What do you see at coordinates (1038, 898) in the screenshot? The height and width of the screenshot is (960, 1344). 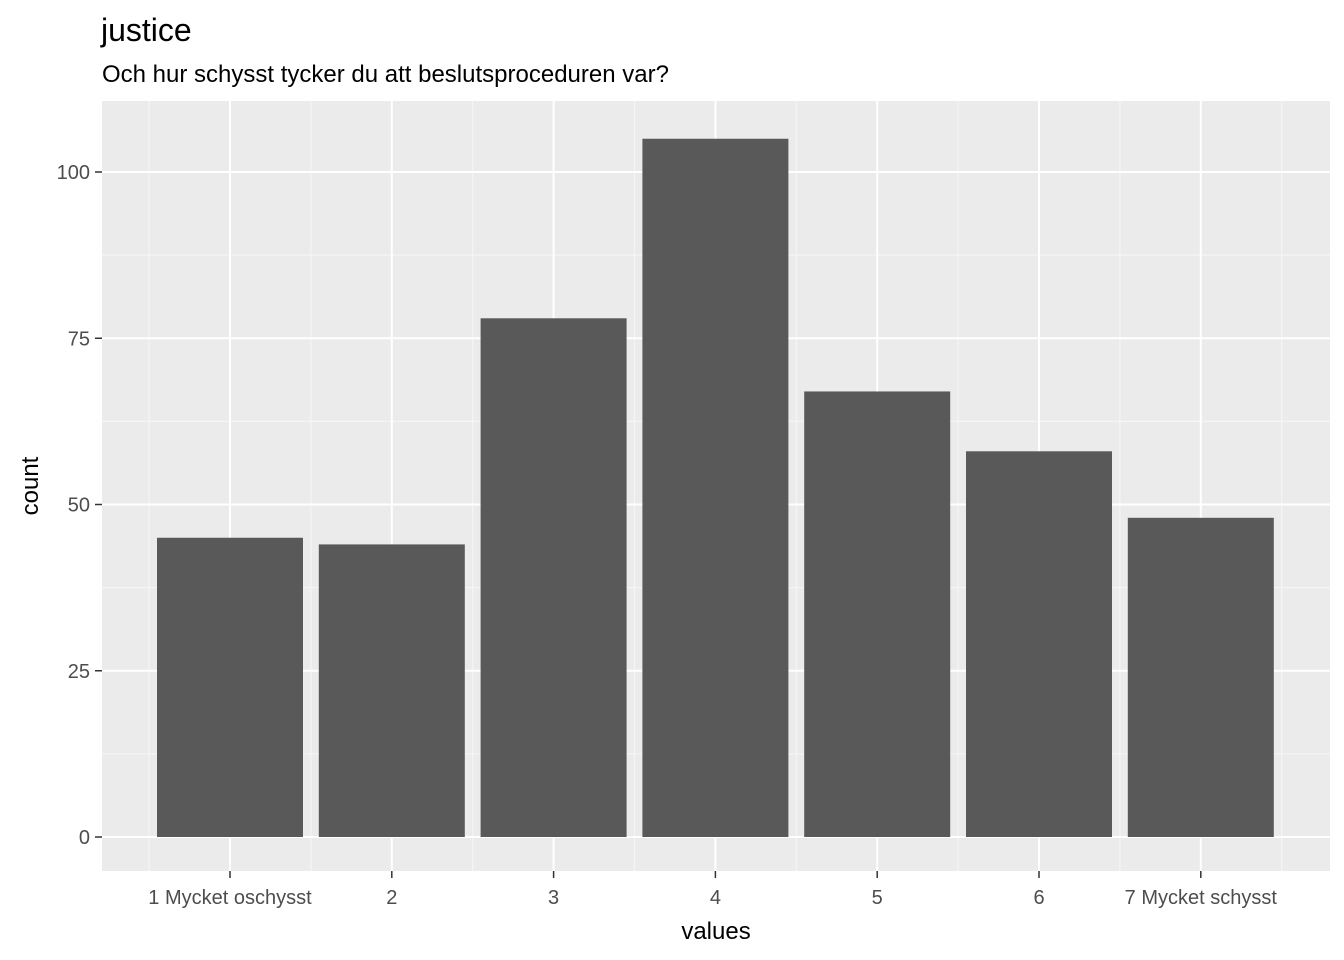 I see `x-tick-label: 6` at bounding box center [1038, 898].